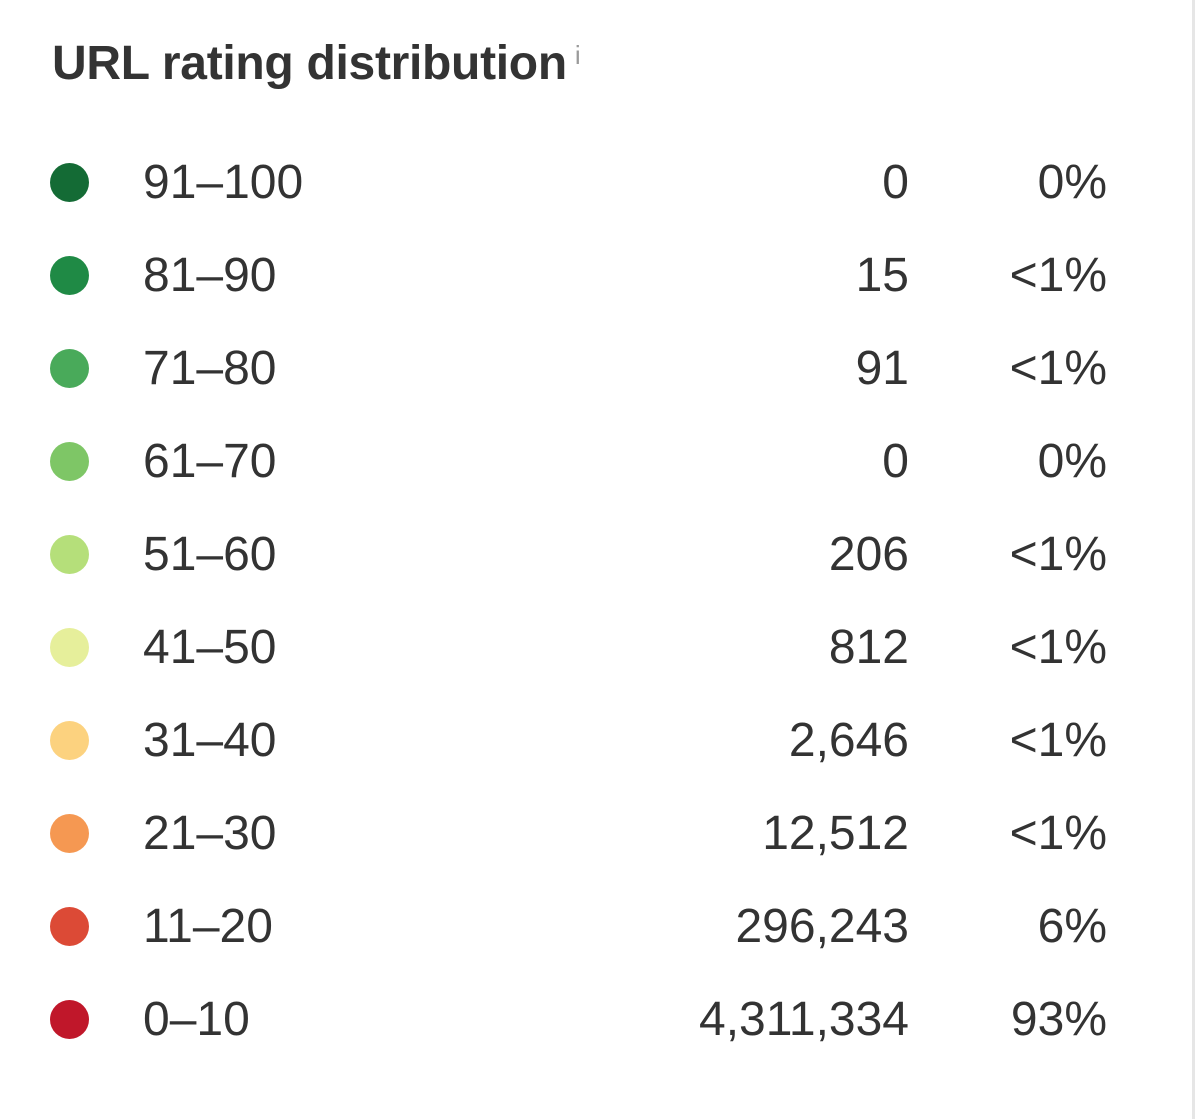 This screenshot has width=1200, height=1119. Describe the element at coordinates (868, 554) in the screenshot. I see `url-count: 206` at that location.